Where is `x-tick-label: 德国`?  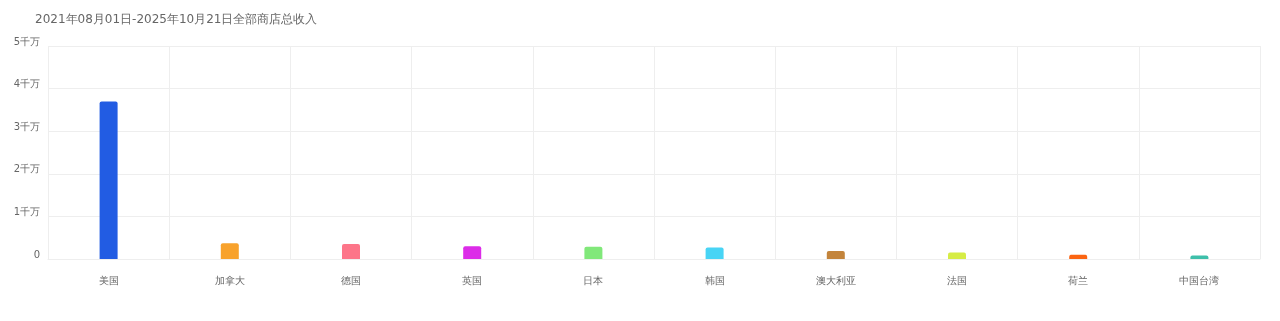 x-tick-label: 德国 is located at coordinates (351, 280).